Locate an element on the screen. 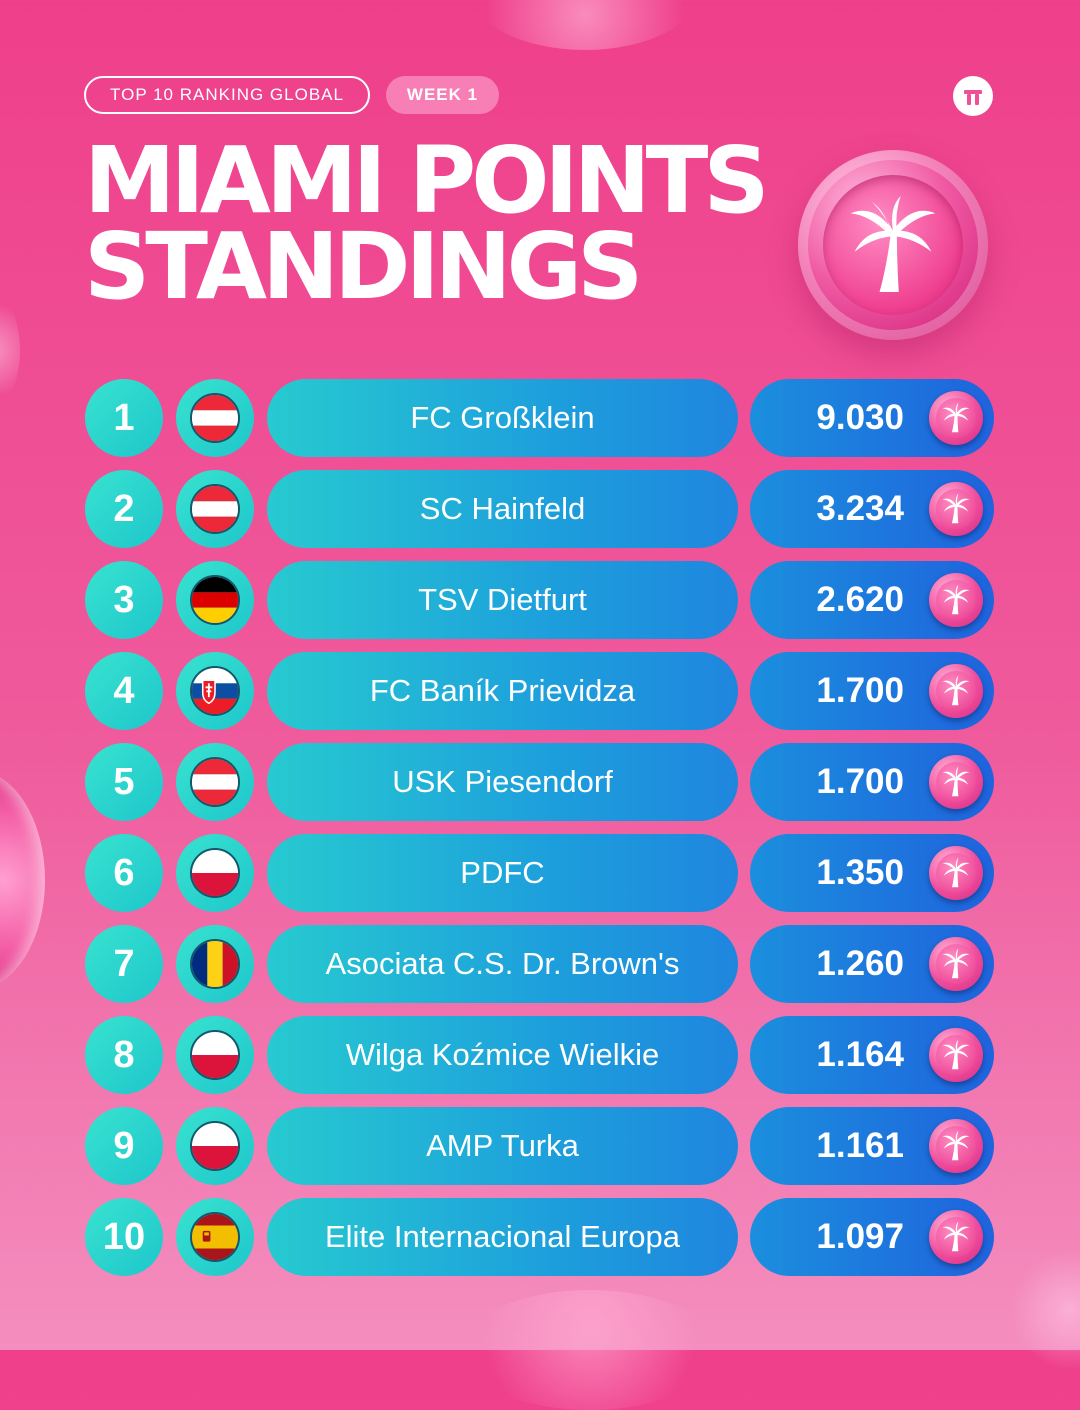 The image size is (1080, 1410). rank-badge: 6 is located at coordinates (124, 873).